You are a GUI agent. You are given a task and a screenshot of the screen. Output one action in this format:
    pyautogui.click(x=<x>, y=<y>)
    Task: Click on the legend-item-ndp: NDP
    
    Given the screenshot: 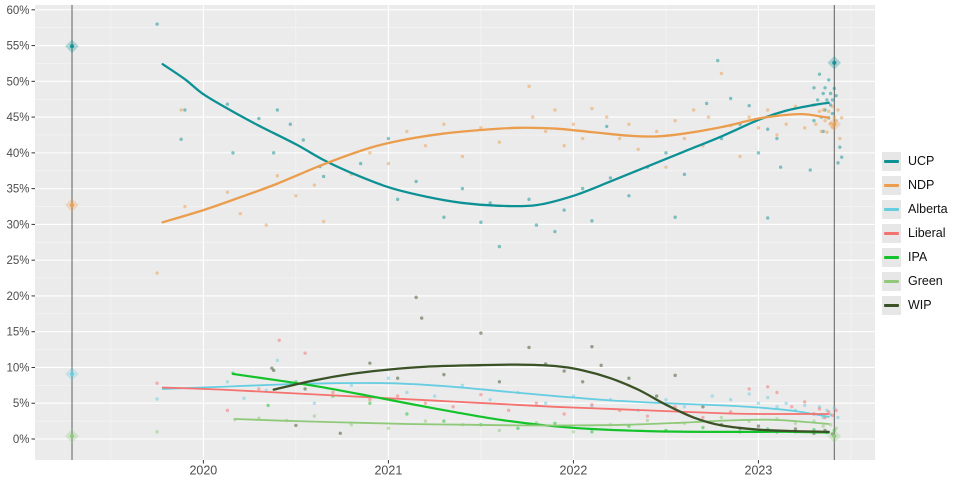 What is the action you would take?
    pyautogui.click(x=915, y=185)
    